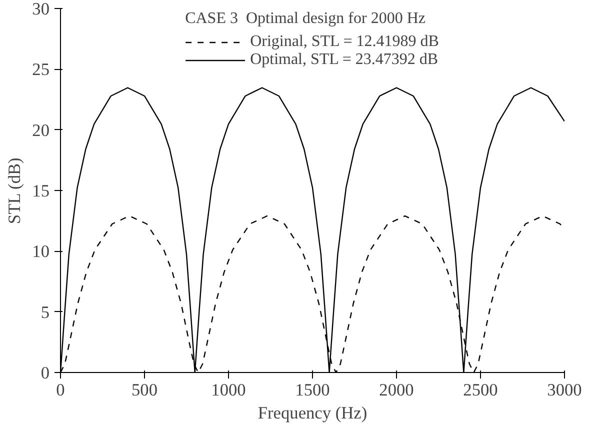 The image size is (589, 425). Describe the element at coordinates (41, 70) in the screenshot. I see `y-tick-label: 25` at that location.